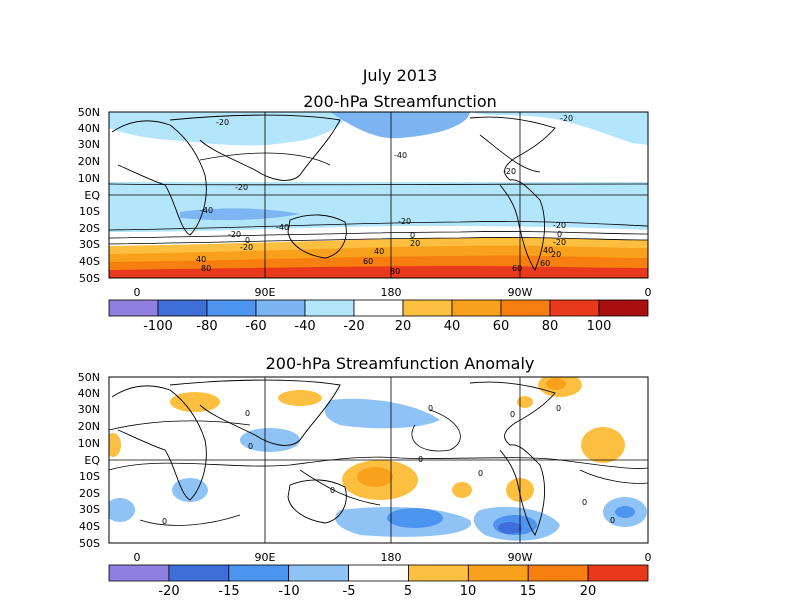 This screenshot has width=800, height=600. What do you see at coordinates (550, 326) in the screenshot?
I see `colorbar-label: 80` at bounding box center [550, 326].